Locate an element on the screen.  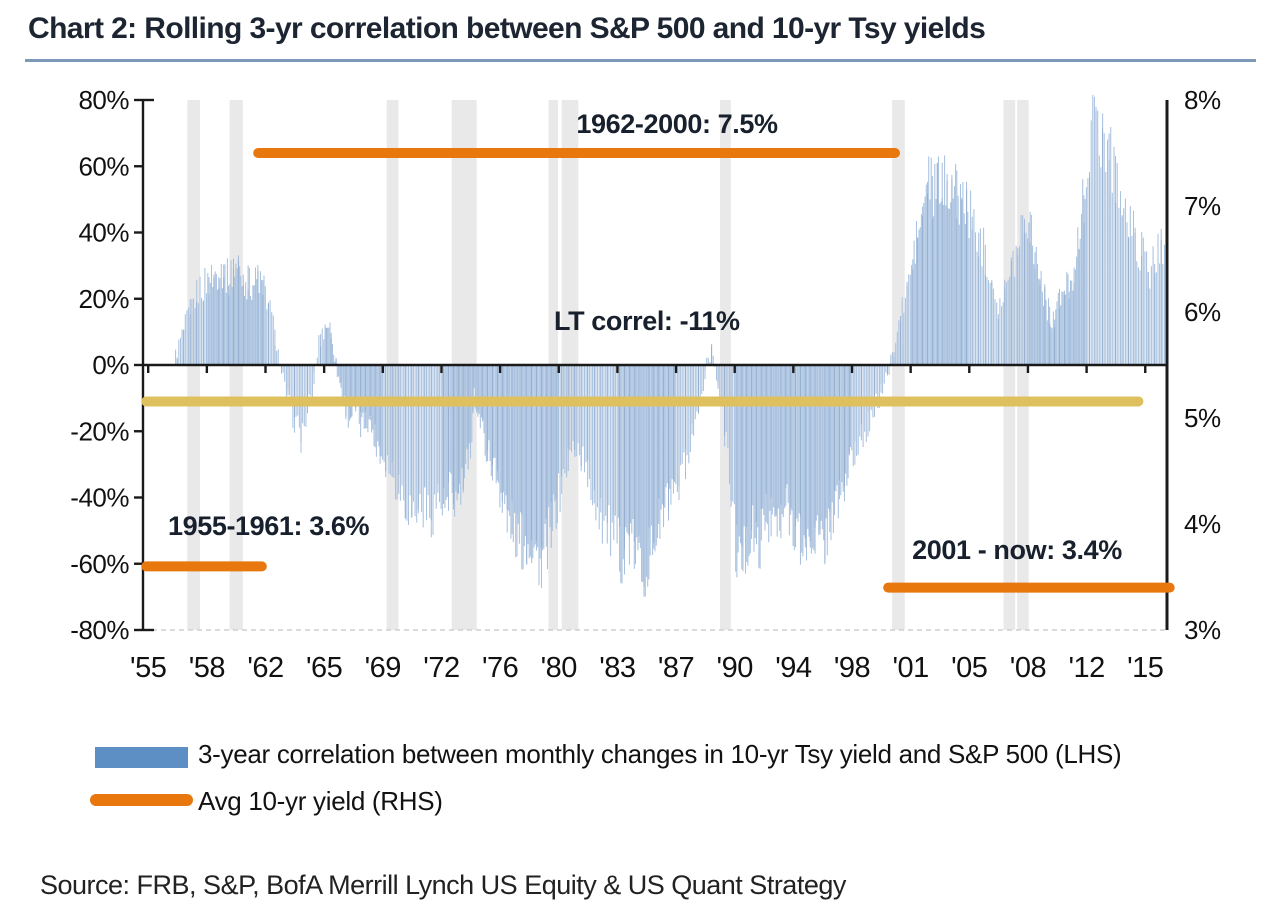
x-axis-label: '08 is located at coordinates (1028, 668).